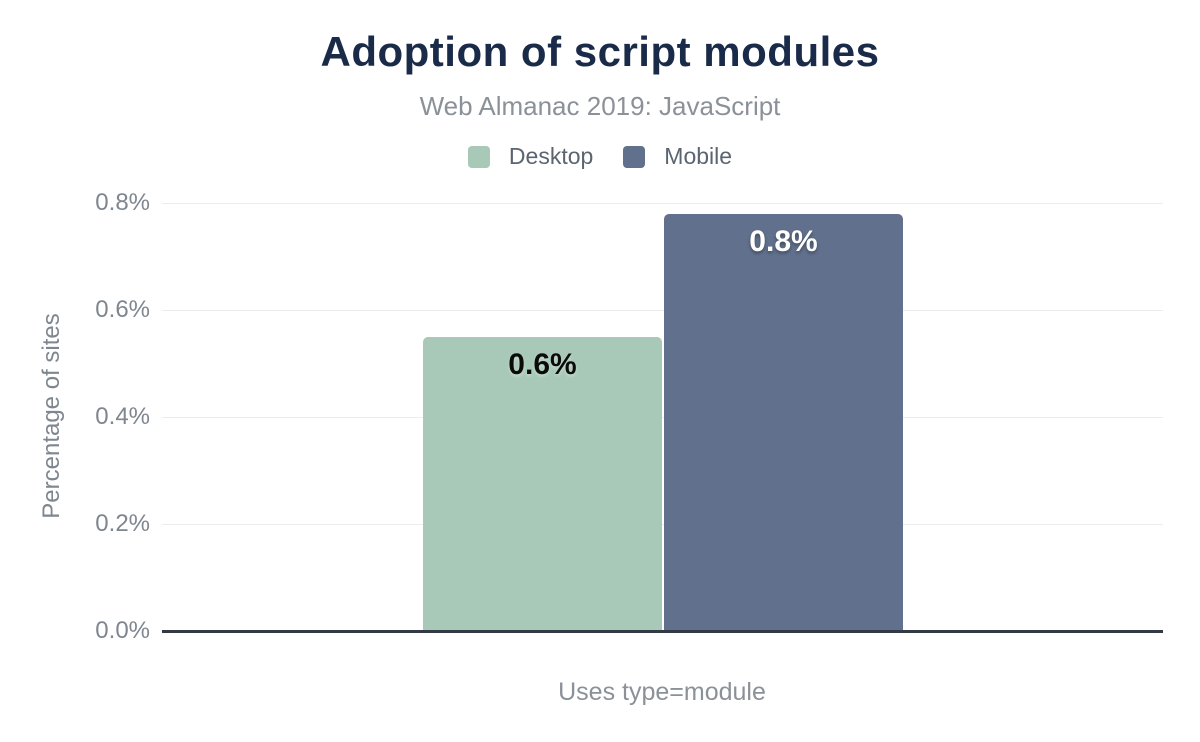  Describe the element at coordinates (551, 156) in the screenshot. I see `legend-label-desktop: Desktop` at that location.